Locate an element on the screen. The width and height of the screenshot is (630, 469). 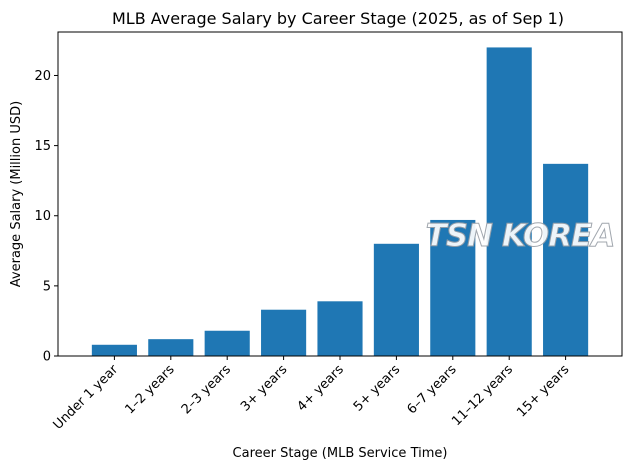
y-axis-ticks: 0 5 10 15 20 is located at coordinates (46, 217).